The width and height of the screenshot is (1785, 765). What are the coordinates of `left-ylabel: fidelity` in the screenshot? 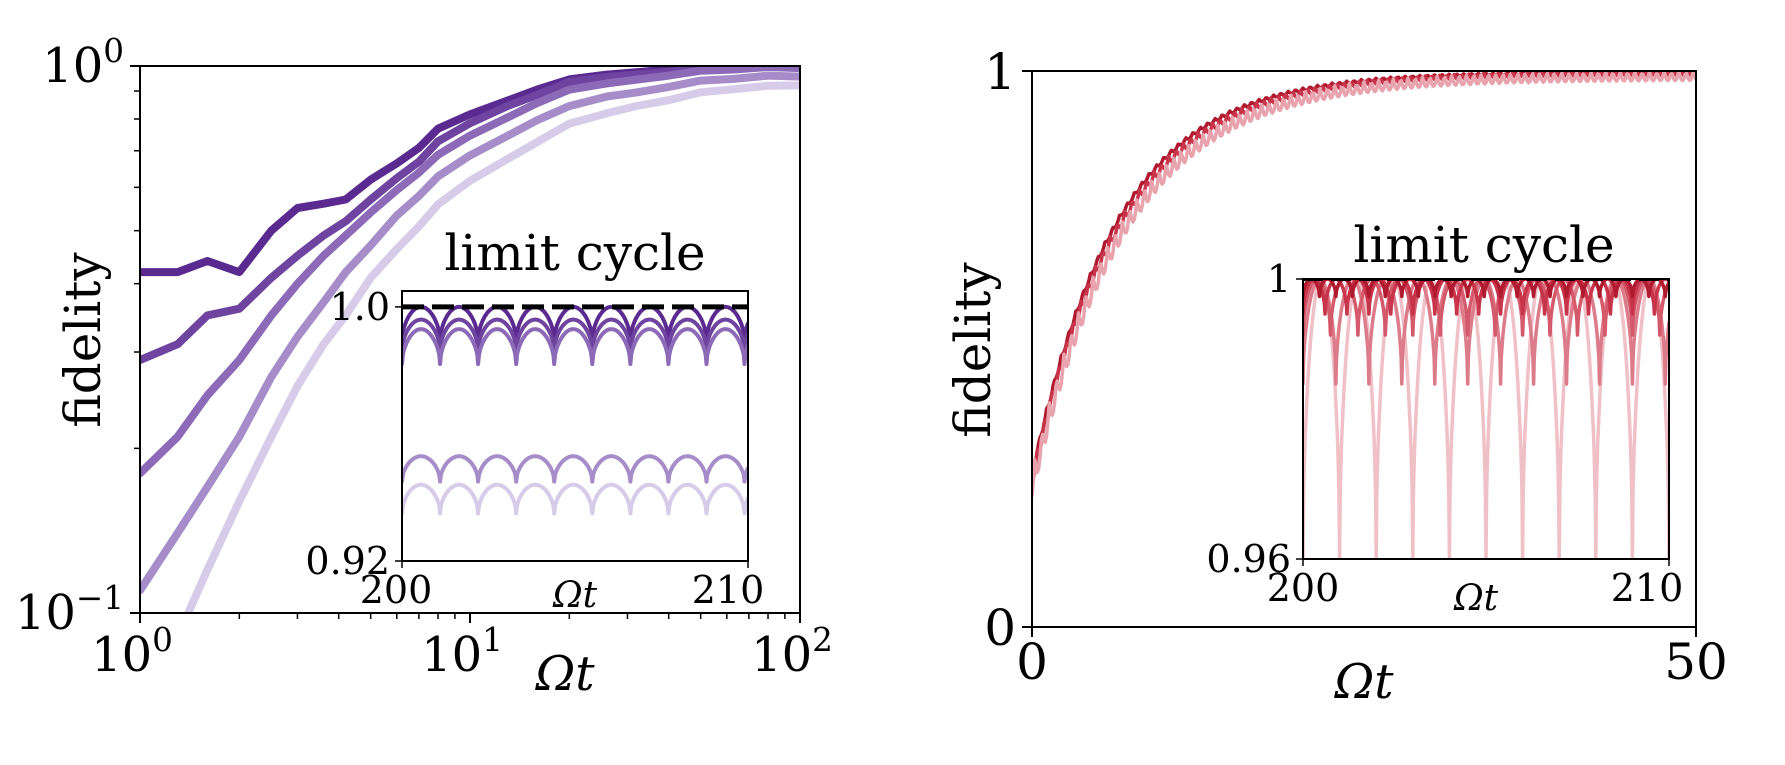 It's located at (83, 340).